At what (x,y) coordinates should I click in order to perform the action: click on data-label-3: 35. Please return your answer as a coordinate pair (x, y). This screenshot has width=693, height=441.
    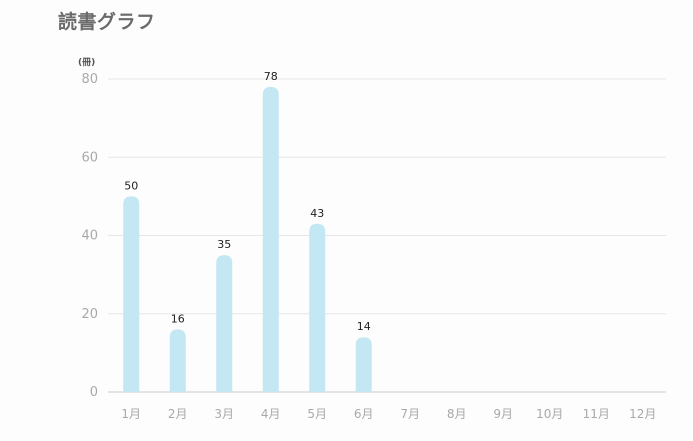
    Looking at the image, I should click on (224, 244).